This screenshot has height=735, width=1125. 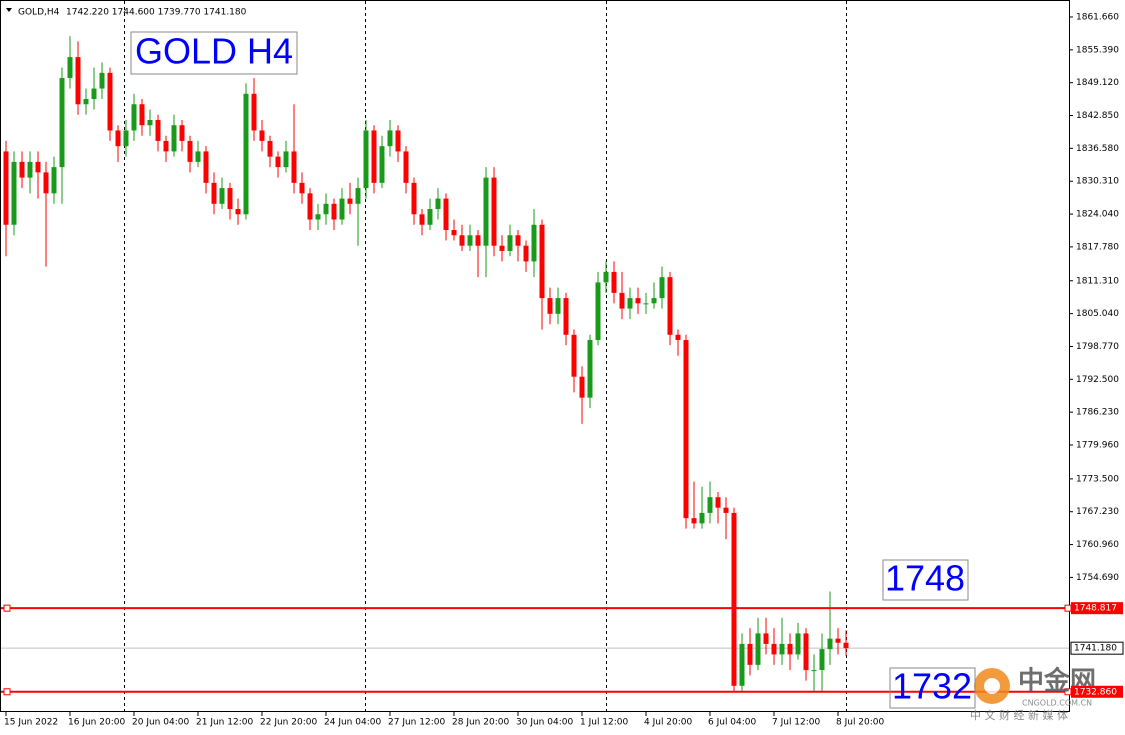 What do you see at coordinates (1097, 479) in the screenshot?
I see `y-tick-label: 1773.500` at bounding box center [1097, 479].